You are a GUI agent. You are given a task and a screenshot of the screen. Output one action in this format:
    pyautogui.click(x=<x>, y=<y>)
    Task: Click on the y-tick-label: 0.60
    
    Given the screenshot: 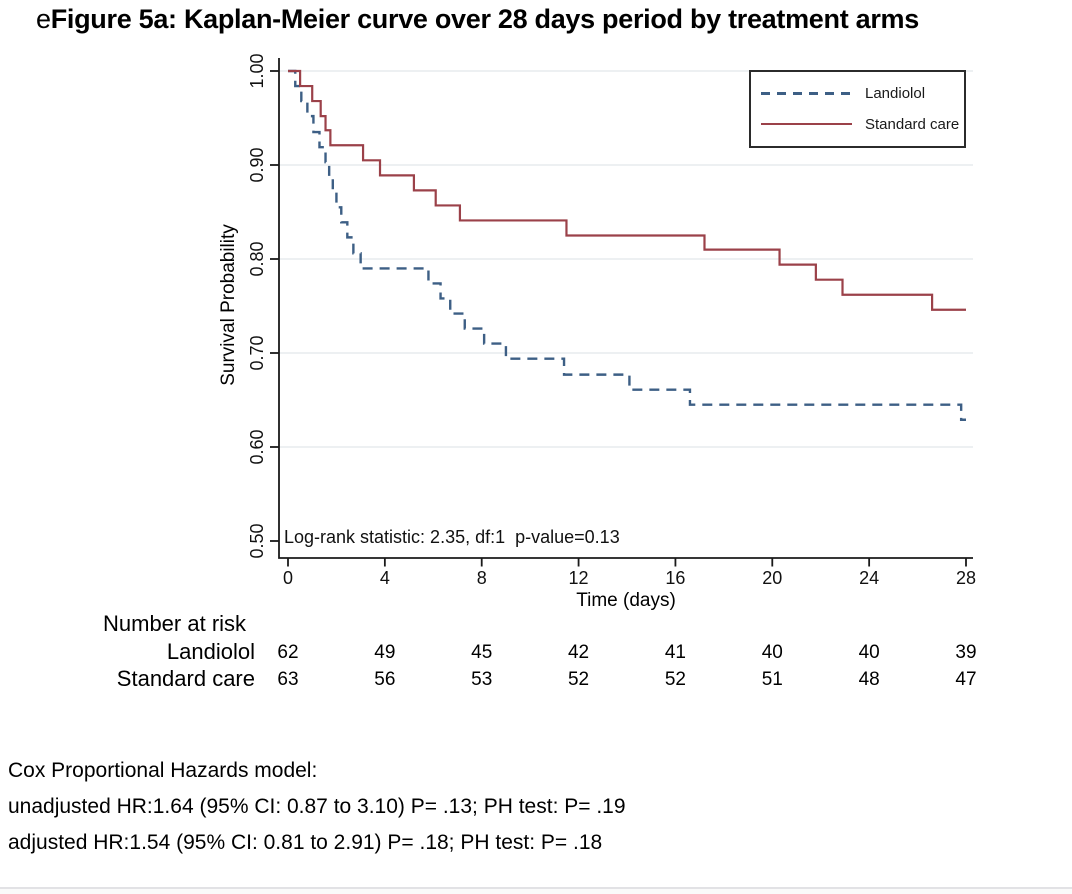 What is the action you would take?
    pyautogui.click(x=257, y=446)
    